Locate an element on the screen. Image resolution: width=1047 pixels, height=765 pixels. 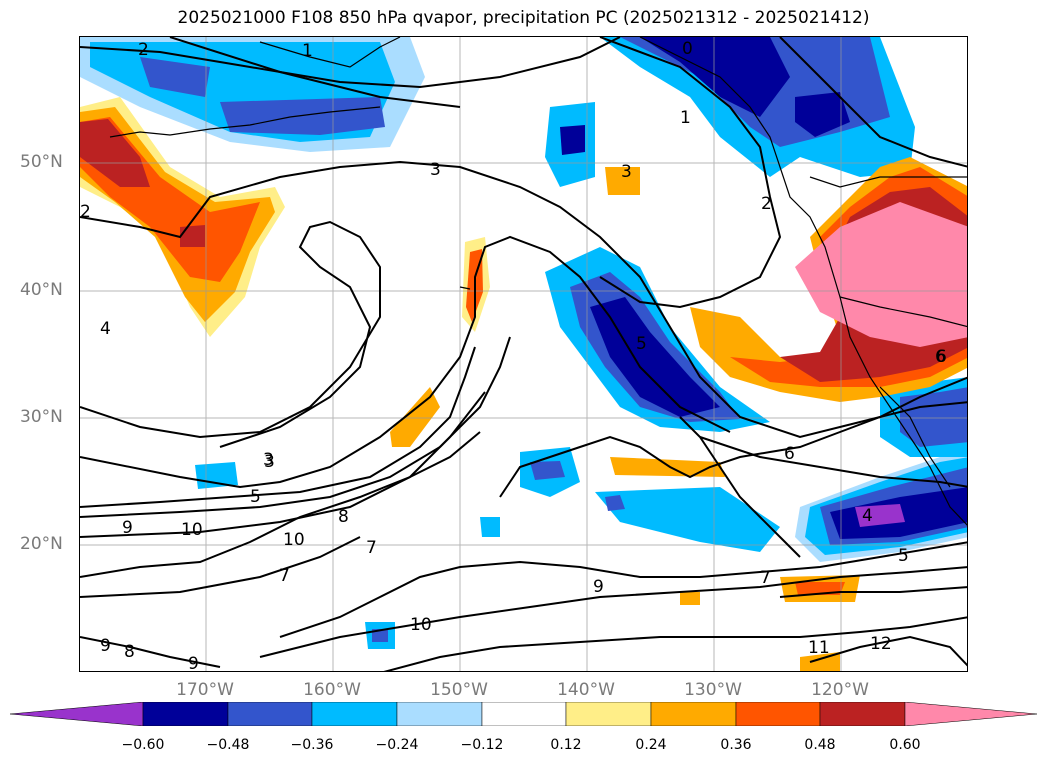
colorbar-tick: −0.60 is located at coordinates (143, 745).